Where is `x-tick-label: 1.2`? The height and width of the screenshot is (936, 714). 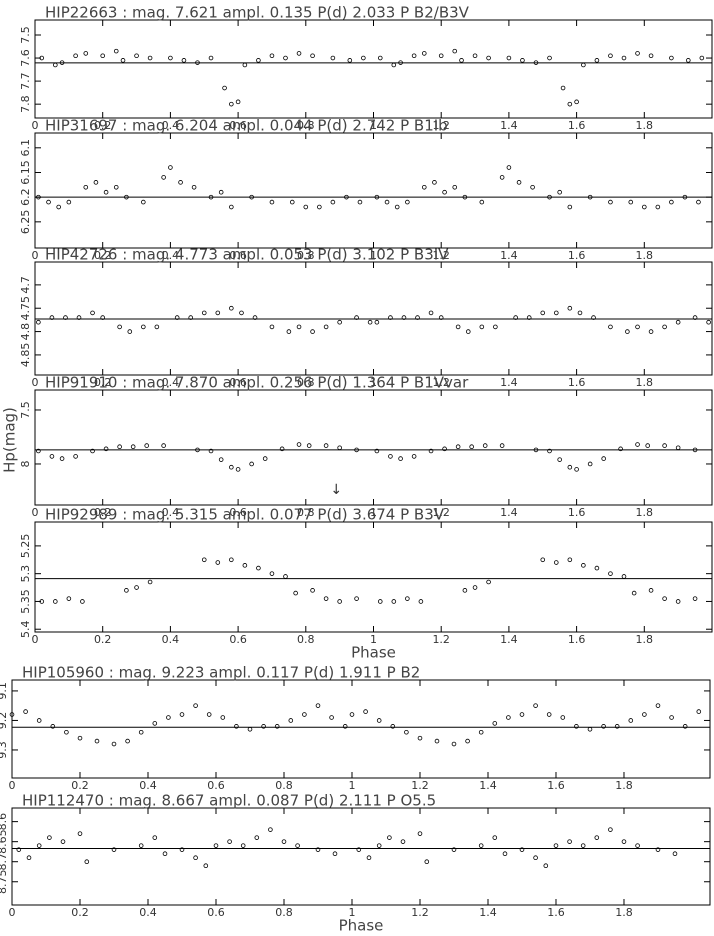 x-tick-label: 1.2 is located at coordinates (441, 639).